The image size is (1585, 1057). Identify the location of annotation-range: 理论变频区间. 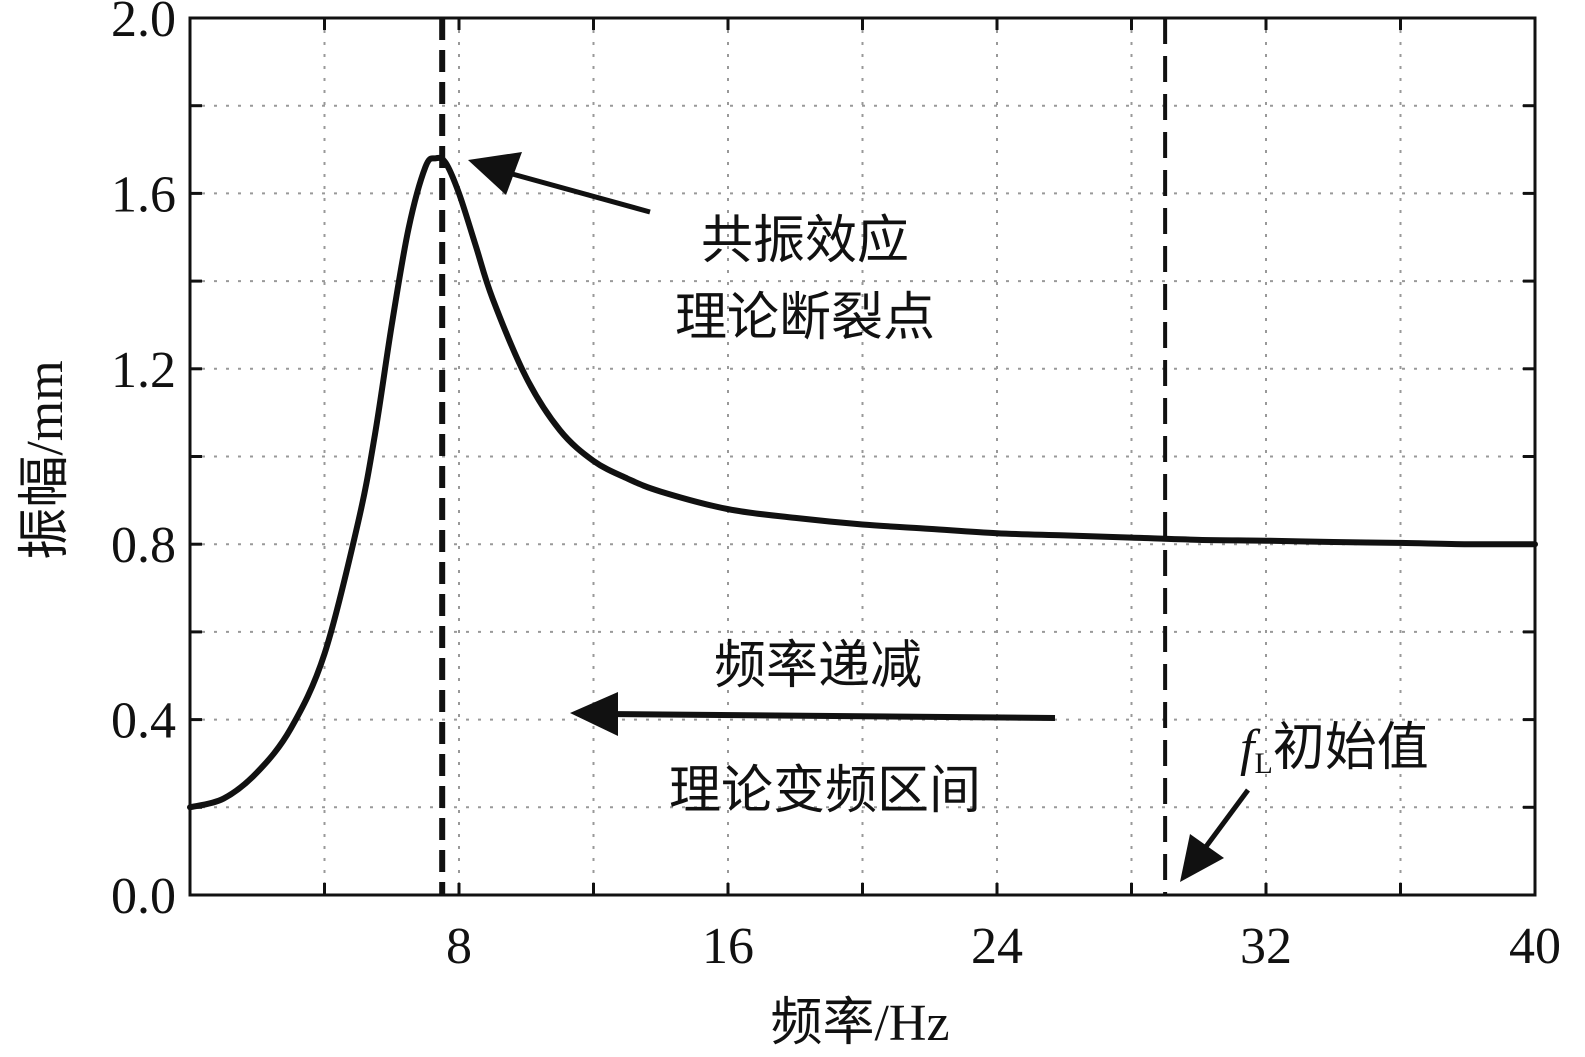
(825, 791).